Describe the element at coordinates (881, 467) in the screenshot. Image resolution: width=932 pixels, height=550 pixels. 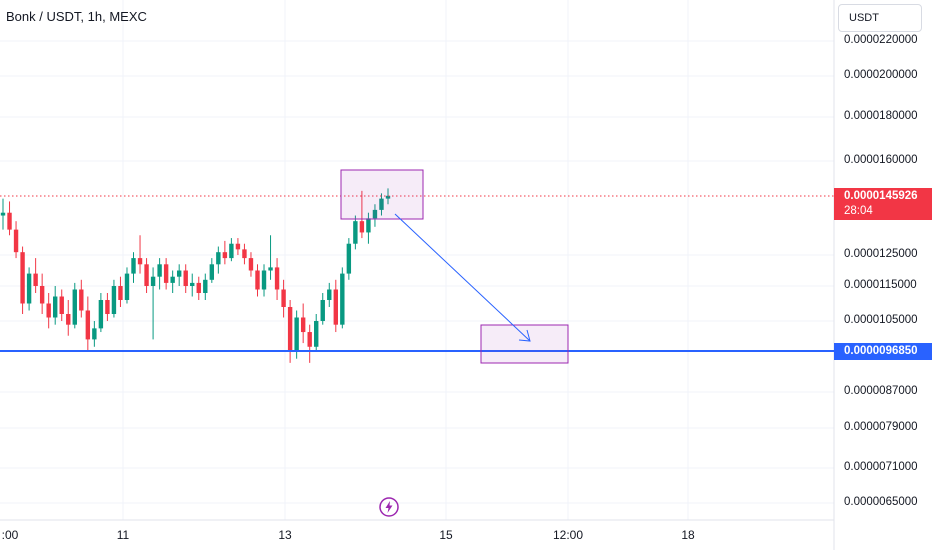
I see `price-axis-label: 0.0000071000` at that location.